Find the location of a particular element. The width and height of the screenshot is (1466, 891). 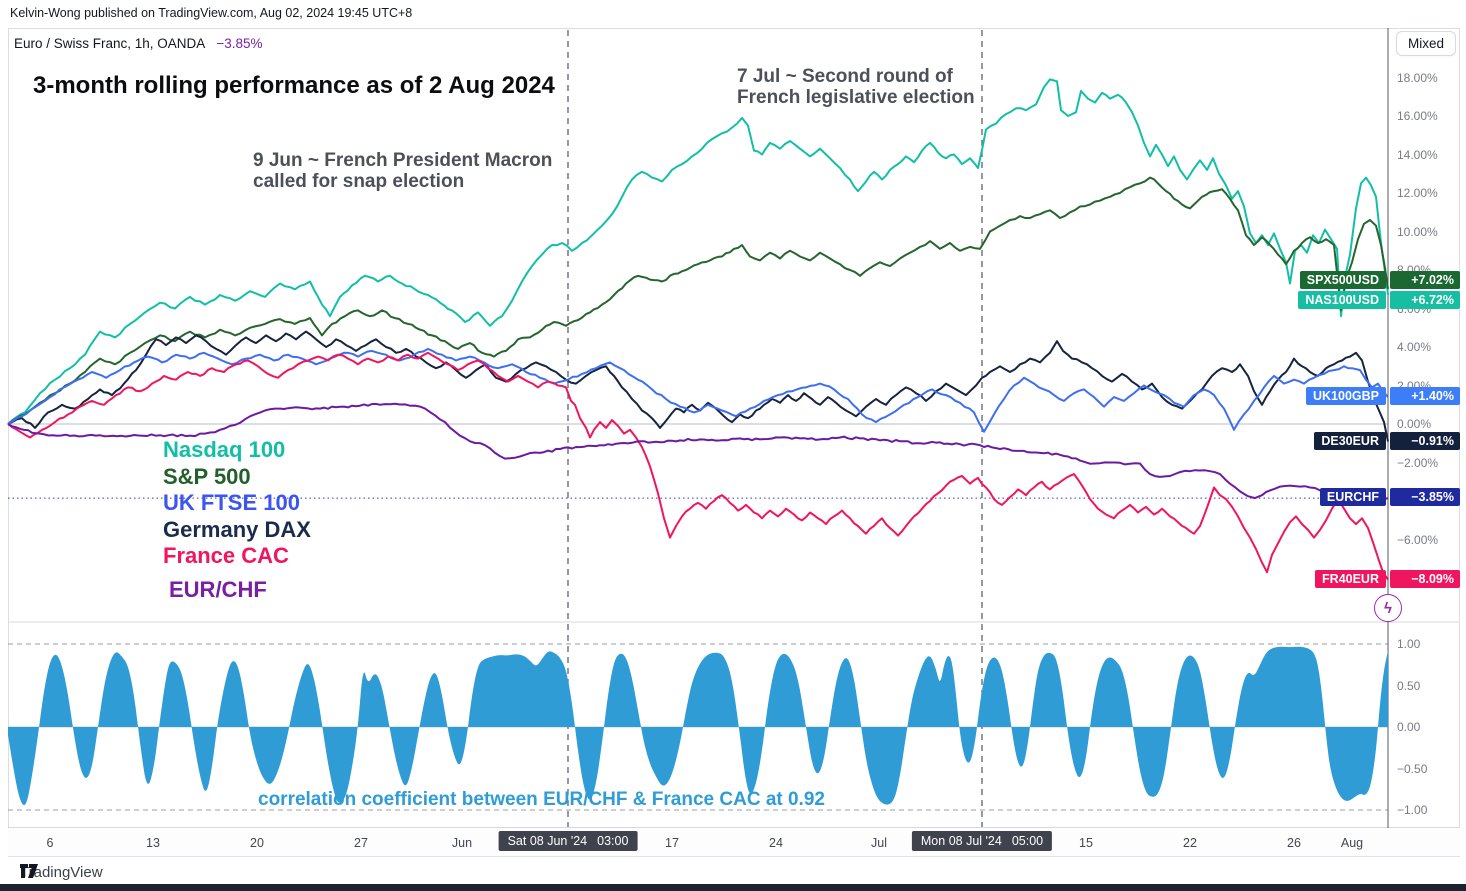

time-scale is located at coordinates (734, 842).